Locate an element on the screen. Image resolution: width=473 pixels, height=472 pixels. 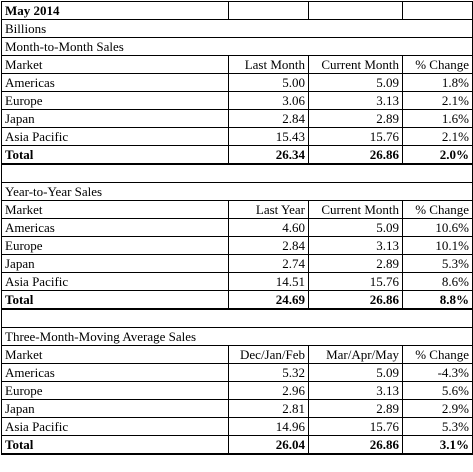
data-row: Asia Pacific 15.43 15.76 2.1% is located at coordinates (237, 136).